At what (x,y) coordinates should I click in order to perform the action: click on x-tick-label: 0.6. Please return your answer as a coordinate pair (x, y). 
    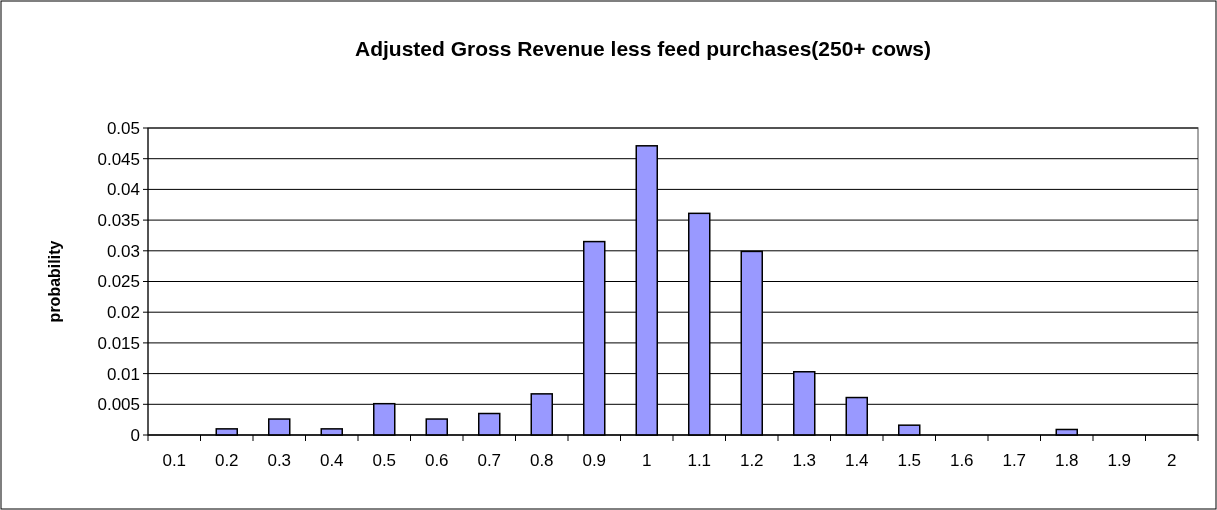
    Looking at the image, I should click on (436, 460).